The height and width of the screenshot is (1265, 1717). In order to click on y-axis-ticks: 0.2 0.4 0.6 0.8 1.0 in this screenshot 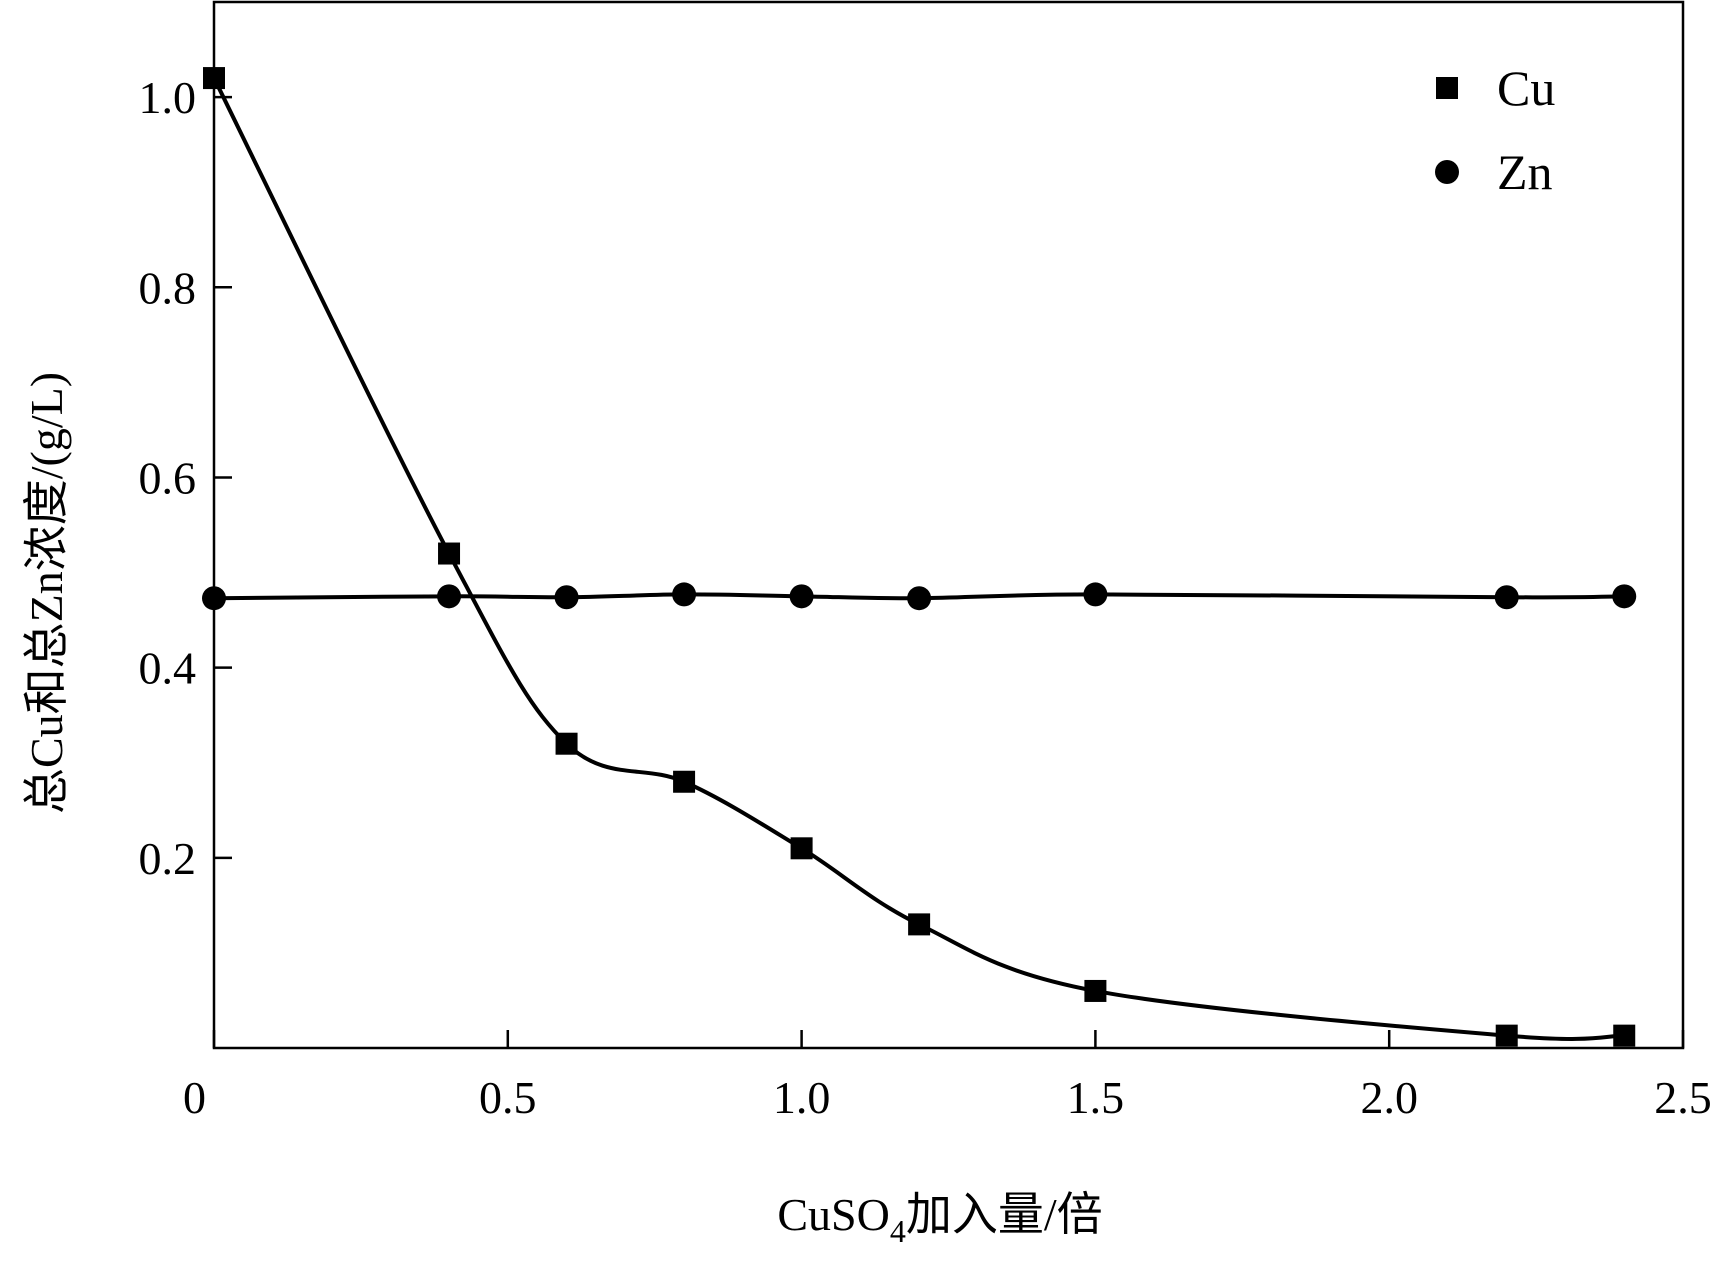, I will do `click(185, 478)`.